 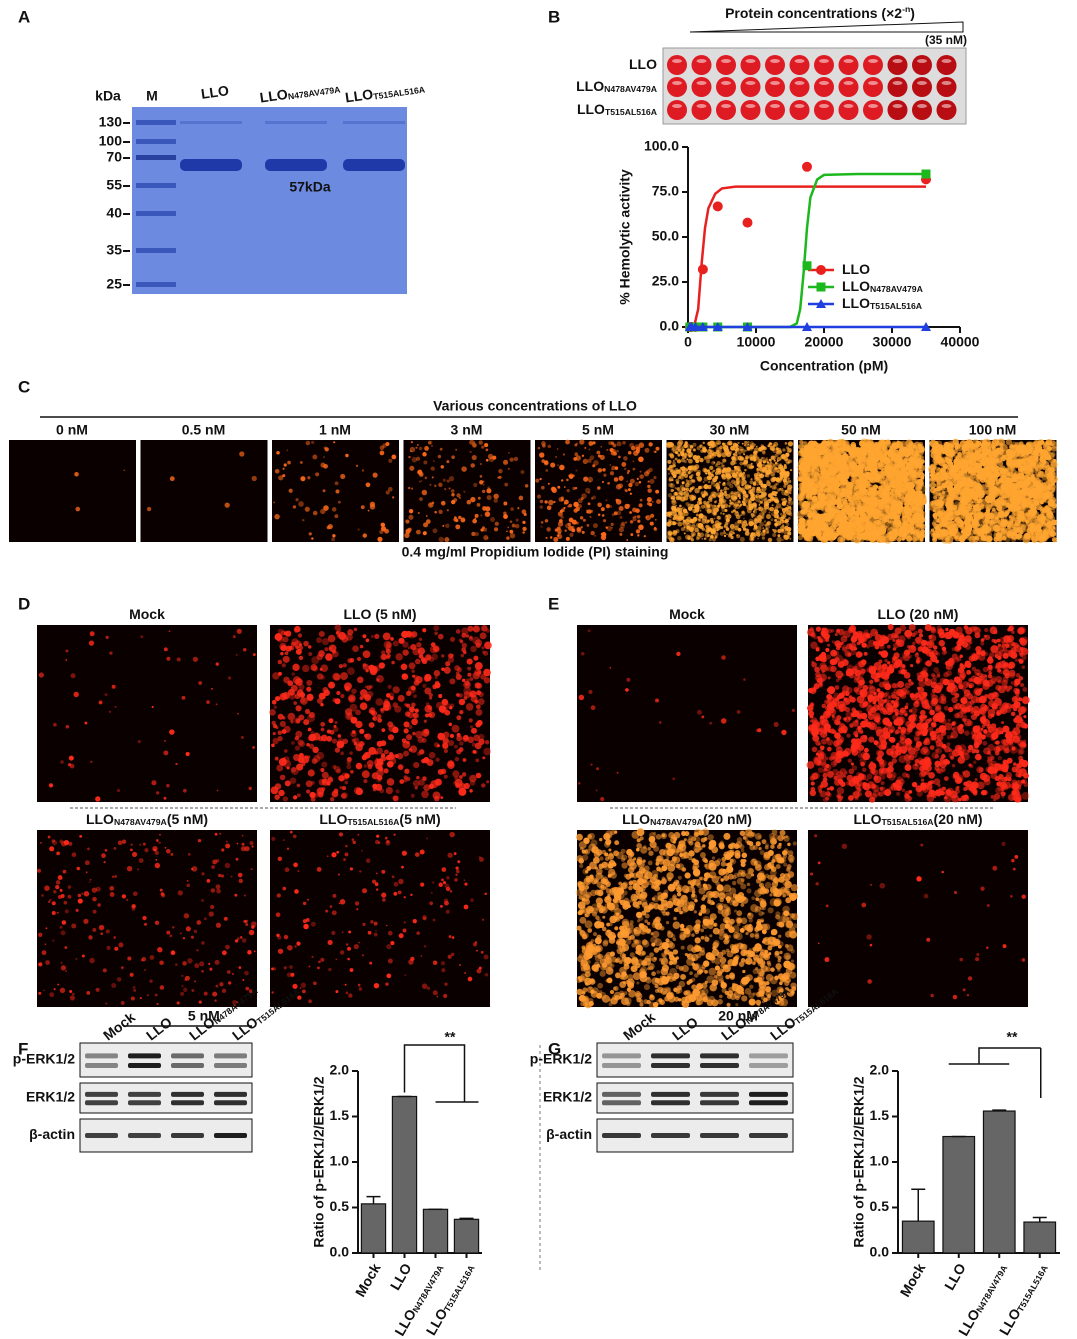 I want to click on plate-max: (35 nM), so click(x=946, y=40).